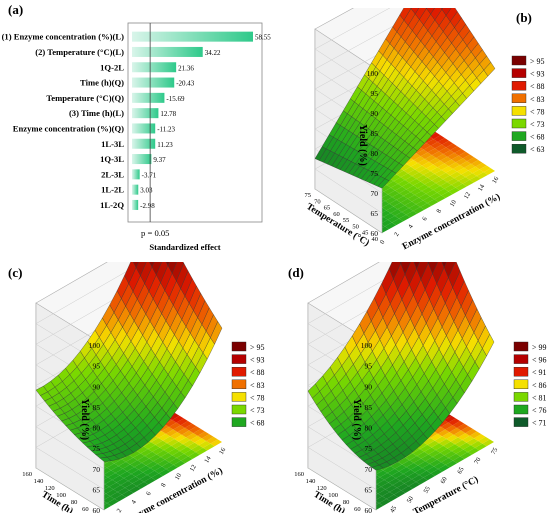 Image resolution: width=550 pixels, height=513 pixels. I want to click on y-tick-label: 80, so click(346, 502).